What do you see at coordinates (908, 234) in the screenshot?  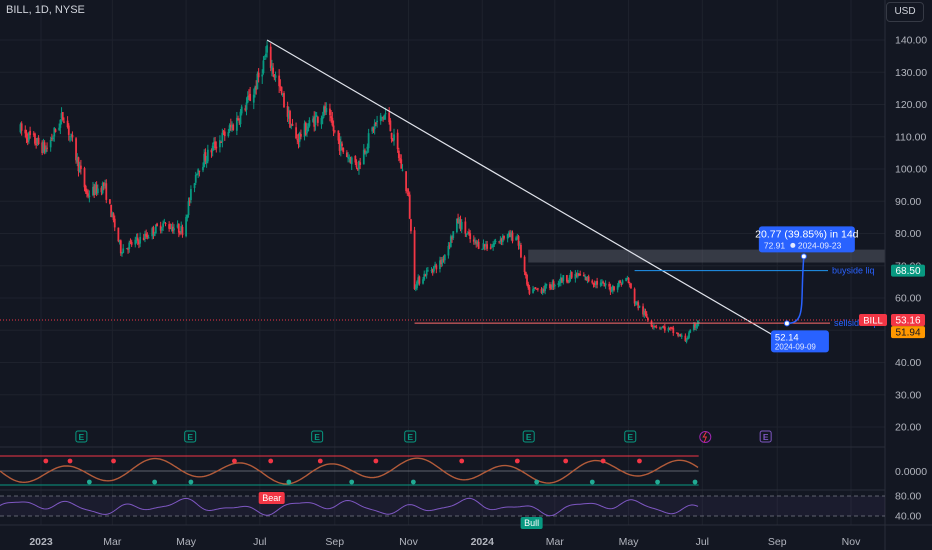 I see `y-tick-label: 80.00` at bounding box center [908, 234].